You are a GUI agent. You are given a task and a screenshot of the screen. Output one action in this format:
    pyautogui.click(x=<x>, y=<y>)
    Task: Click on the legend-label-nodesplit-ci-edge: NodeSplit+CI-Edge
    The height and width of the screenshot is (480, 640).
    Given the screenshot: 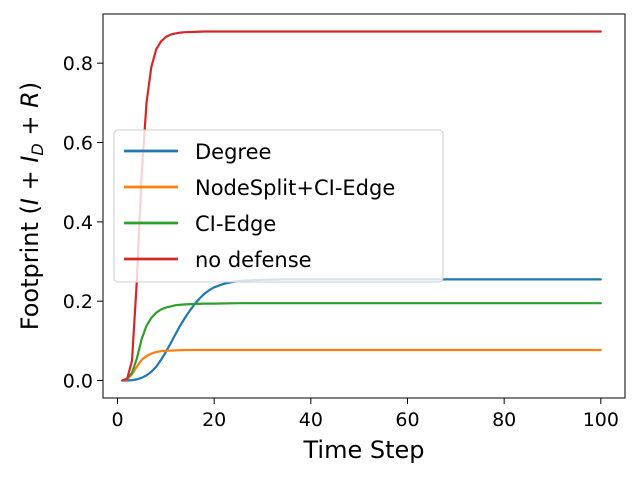 What is the action you would take?
    pyautogui.click(x=295, y=188)
    